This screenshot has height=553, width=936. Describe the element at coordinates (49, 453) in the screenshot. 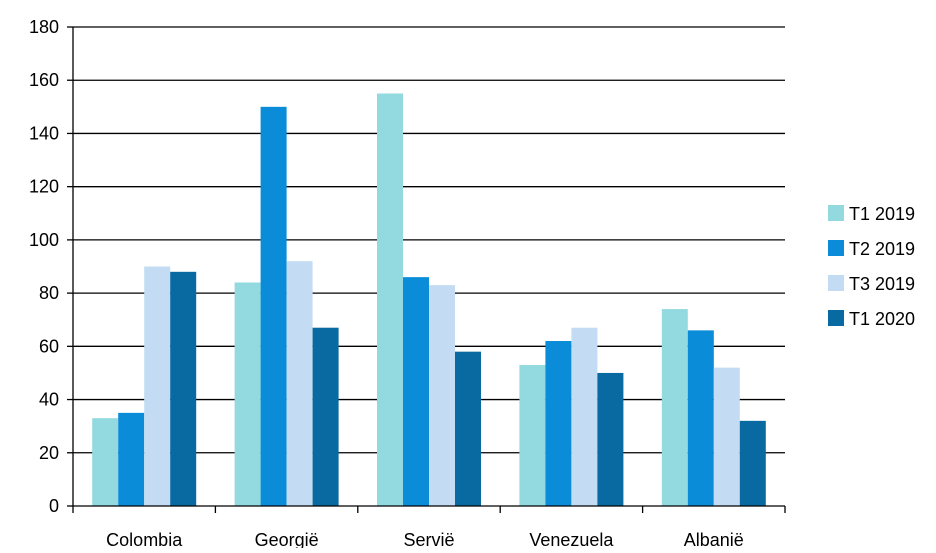

I see `y-tick-label: 20` at that location.